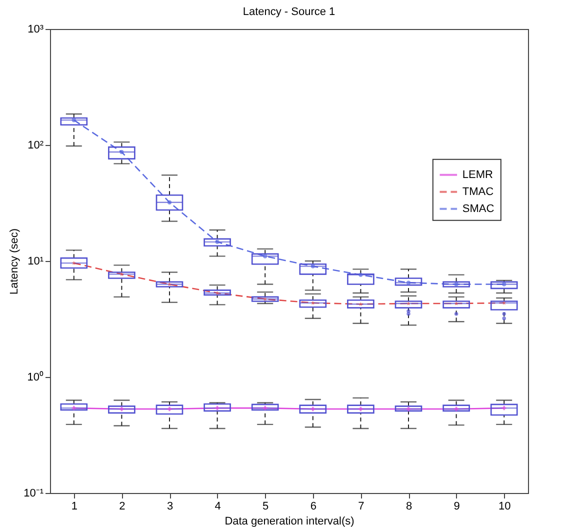 This screenshot has height=527, width=578. I want to click on x-tick-label: 7, so click(361, 506).